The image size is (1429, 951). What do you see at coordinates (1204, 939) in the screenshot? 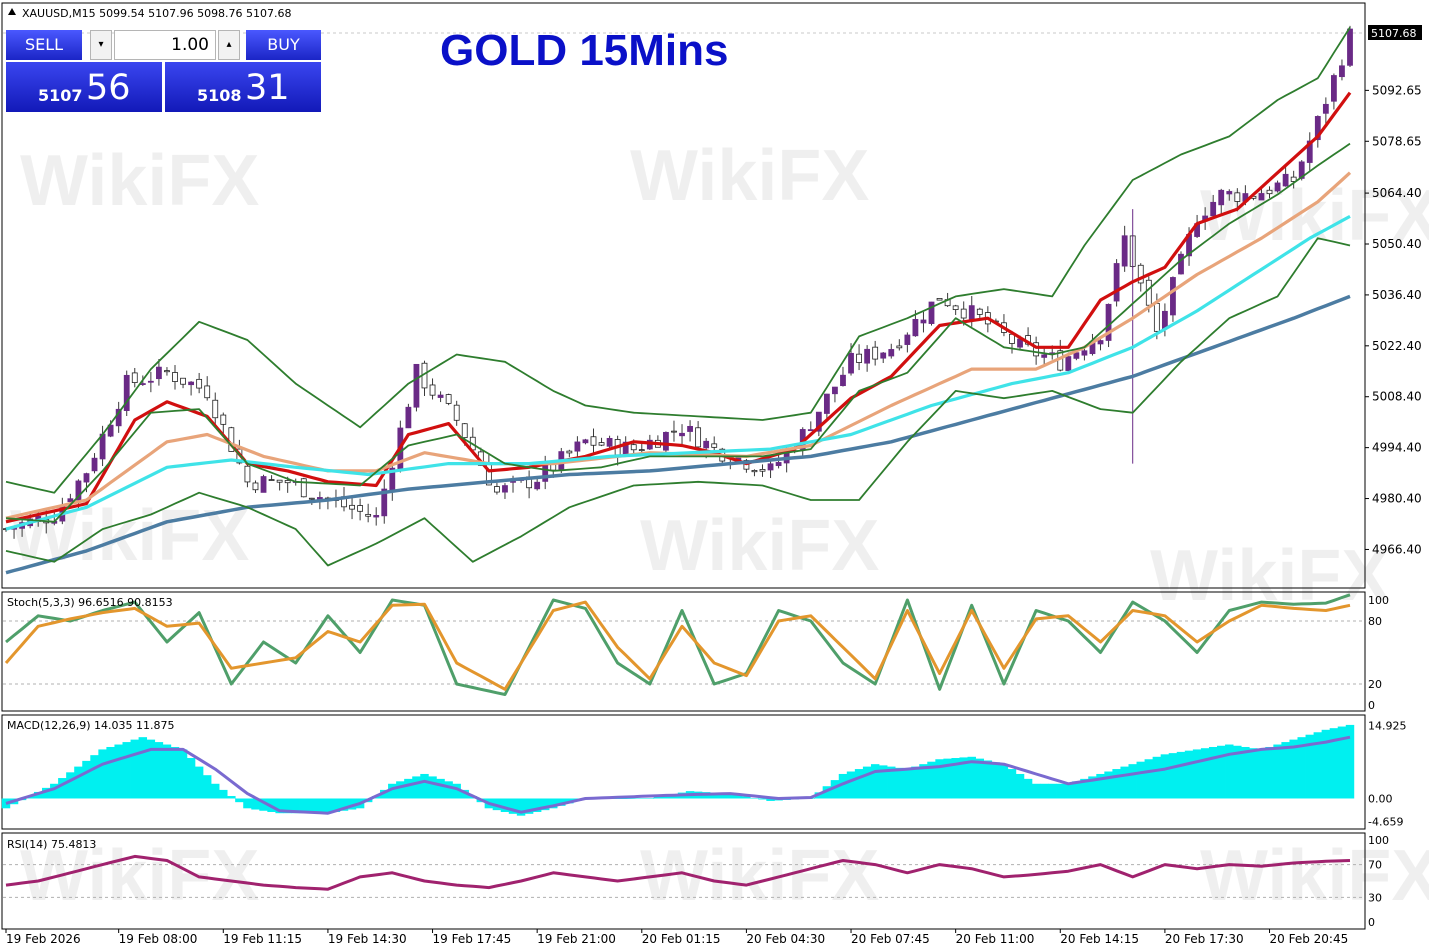
I see `time-tick-label: 20 Feb 17:30` at bounding box center [1204, 939].